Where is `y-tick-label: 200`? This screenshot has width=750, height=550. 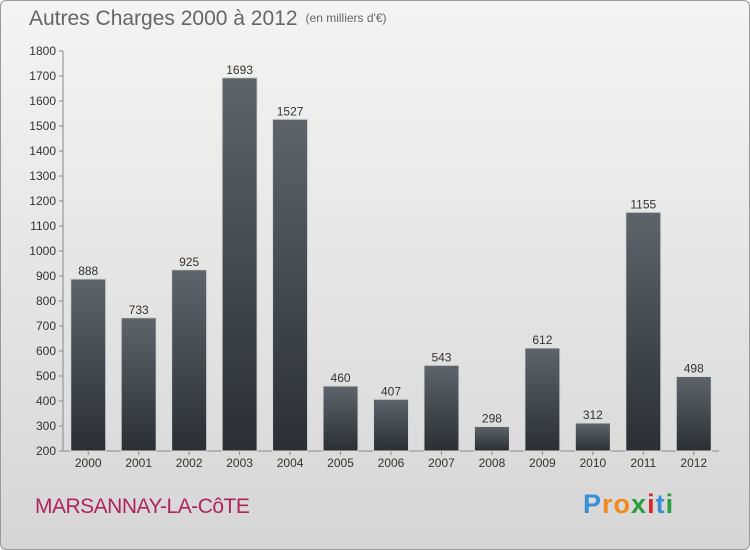 y-tick-label: 200 is located at coordinates (46, 451).